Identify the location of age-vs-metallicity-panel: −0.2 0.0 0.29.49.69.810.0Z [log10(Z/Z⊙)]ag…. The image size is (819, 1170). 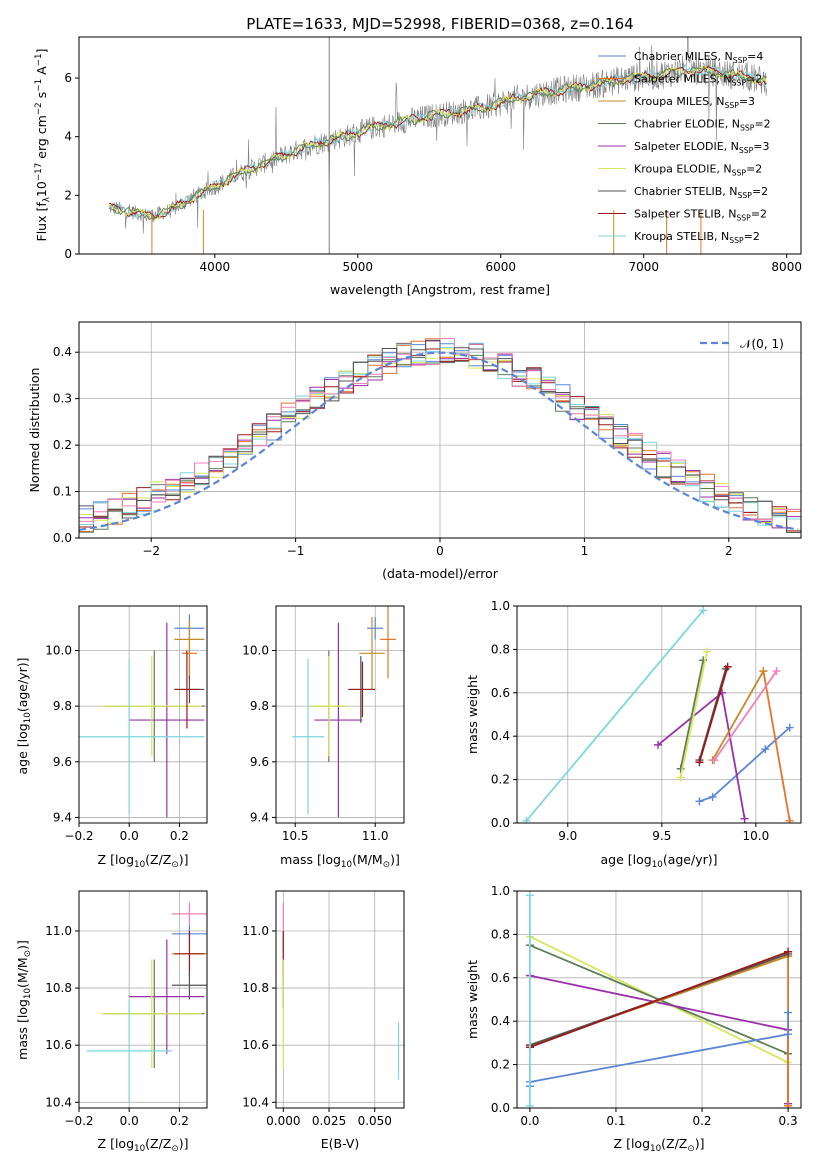
(111, 737).